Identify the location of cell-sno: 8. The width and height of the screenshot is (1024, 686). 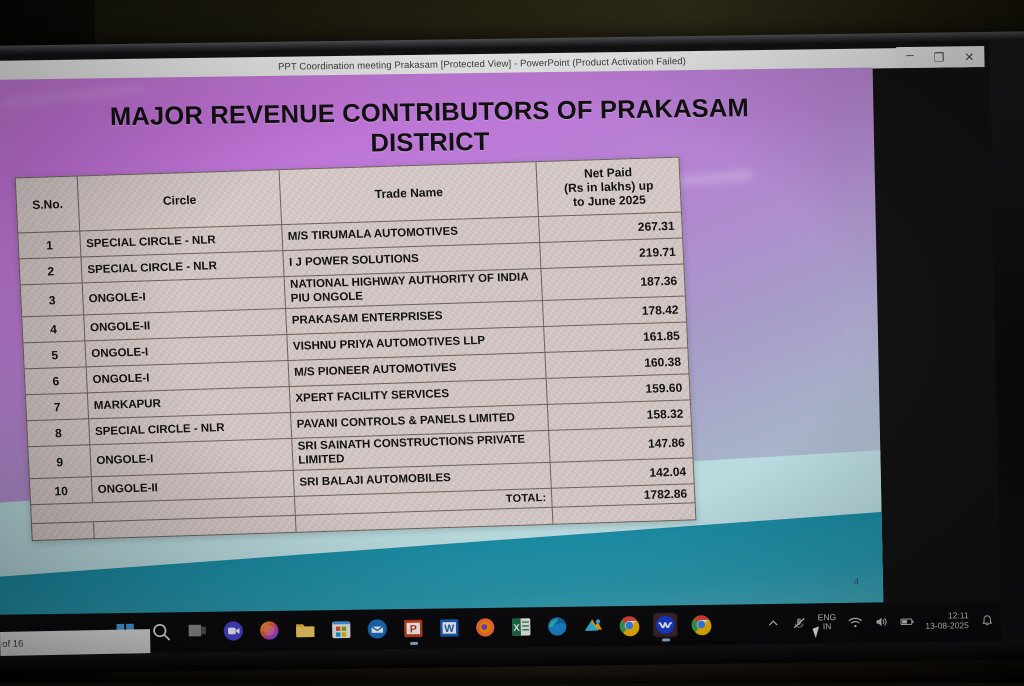
(59, 433).